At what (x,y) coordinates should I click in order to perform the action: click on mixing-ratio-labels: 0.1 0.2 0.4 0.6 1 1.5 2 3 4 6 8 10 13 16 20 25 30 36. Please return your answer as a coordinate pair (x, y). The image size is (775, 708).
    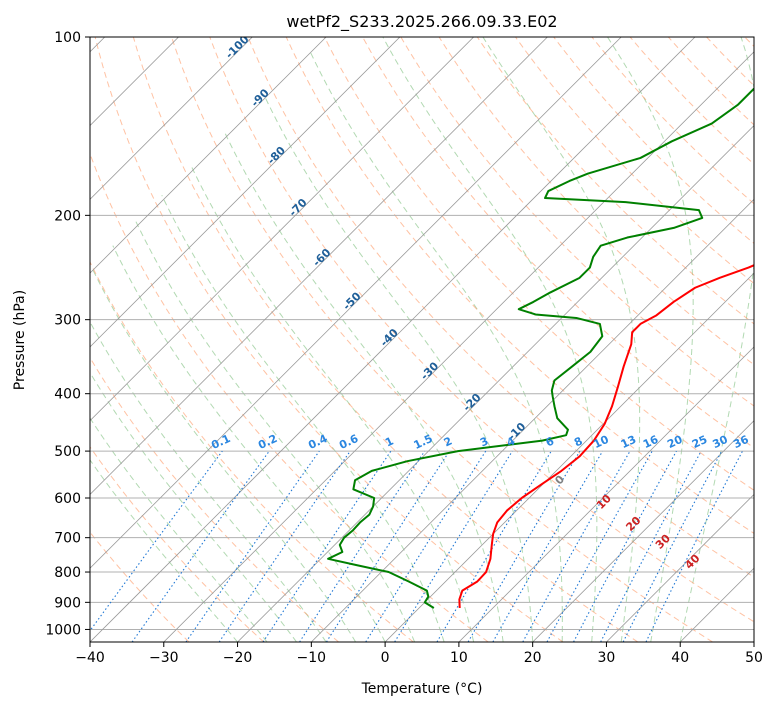
    Looking at the image, I should click on (480, 442).